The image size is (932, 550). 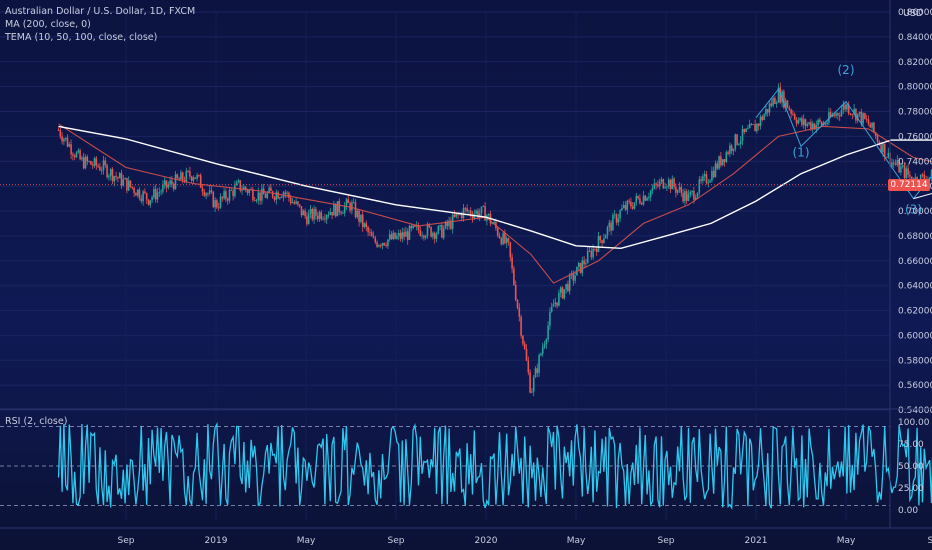 I want to click on price-tick-label: 0.70000, so click(x=915, y=212).